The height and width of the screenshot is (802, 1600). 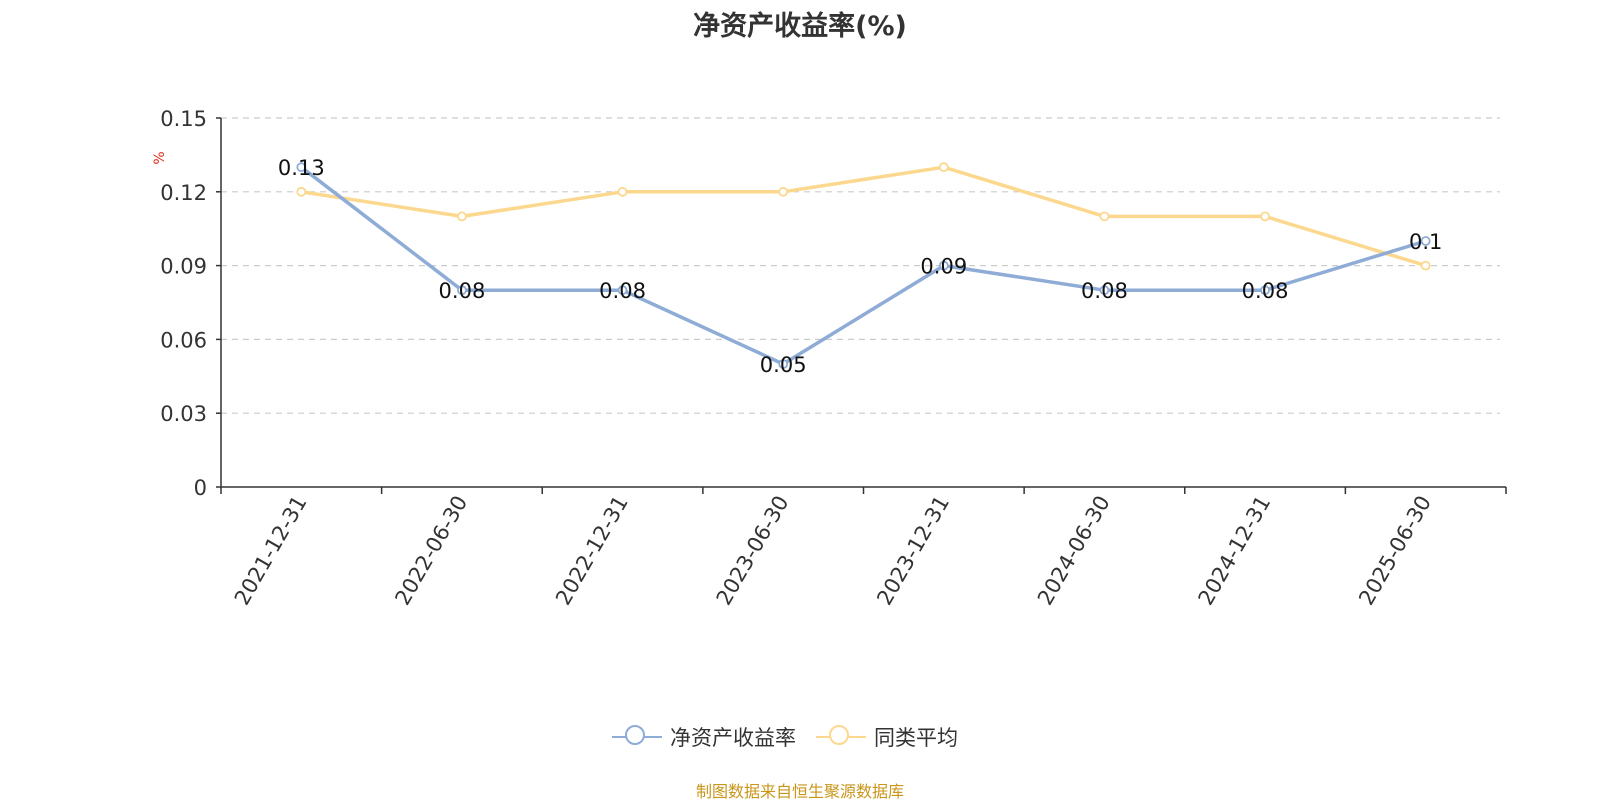 I want to click on y-tick-label: 0.15, so click(x=183, y=119).